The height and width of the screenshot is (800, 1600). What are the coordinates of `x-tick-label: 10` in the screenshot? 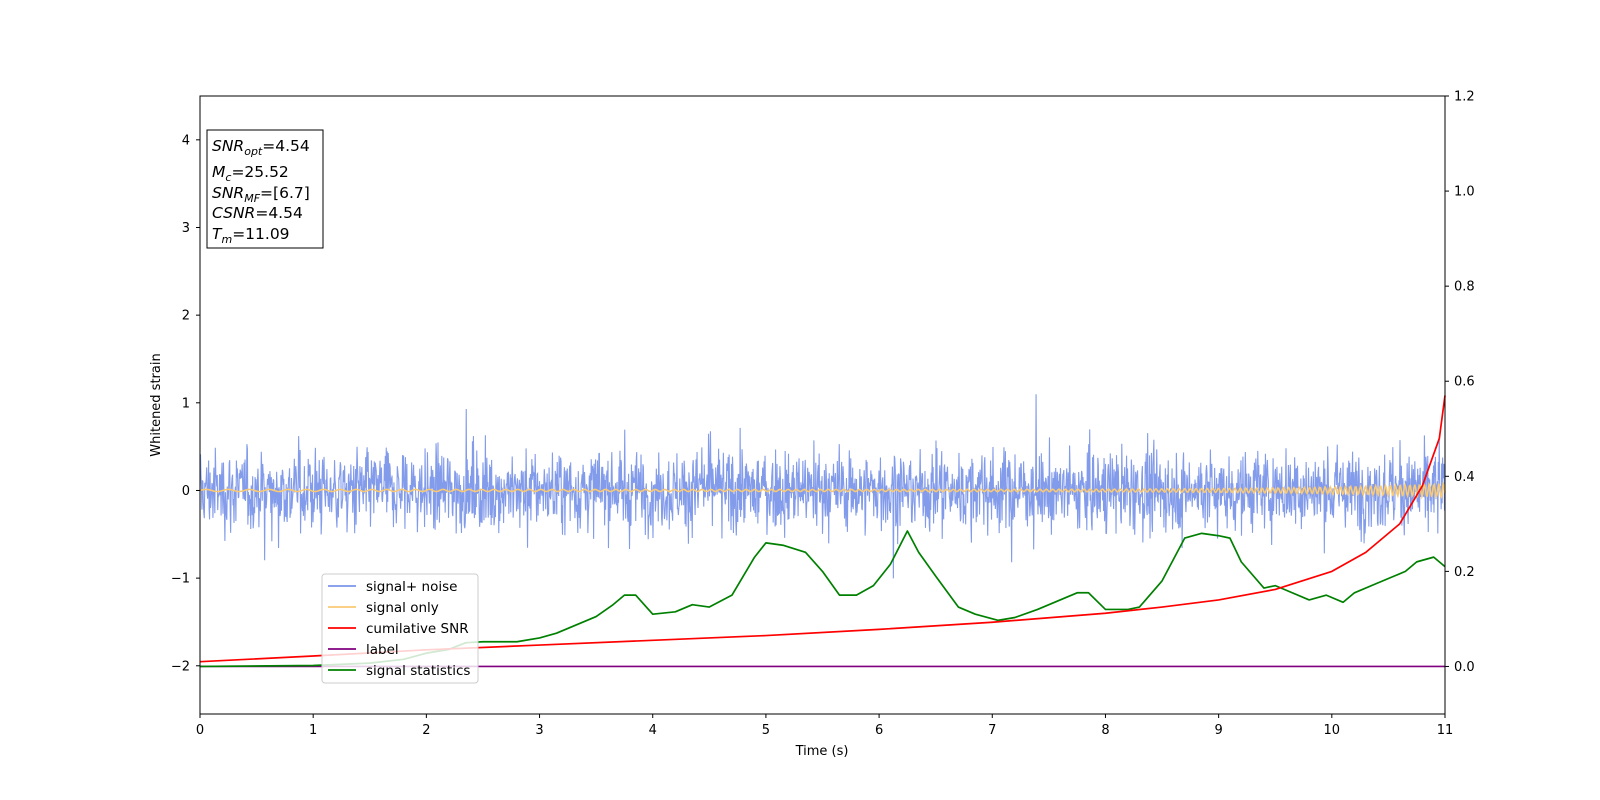 It's located at (1332, 730).